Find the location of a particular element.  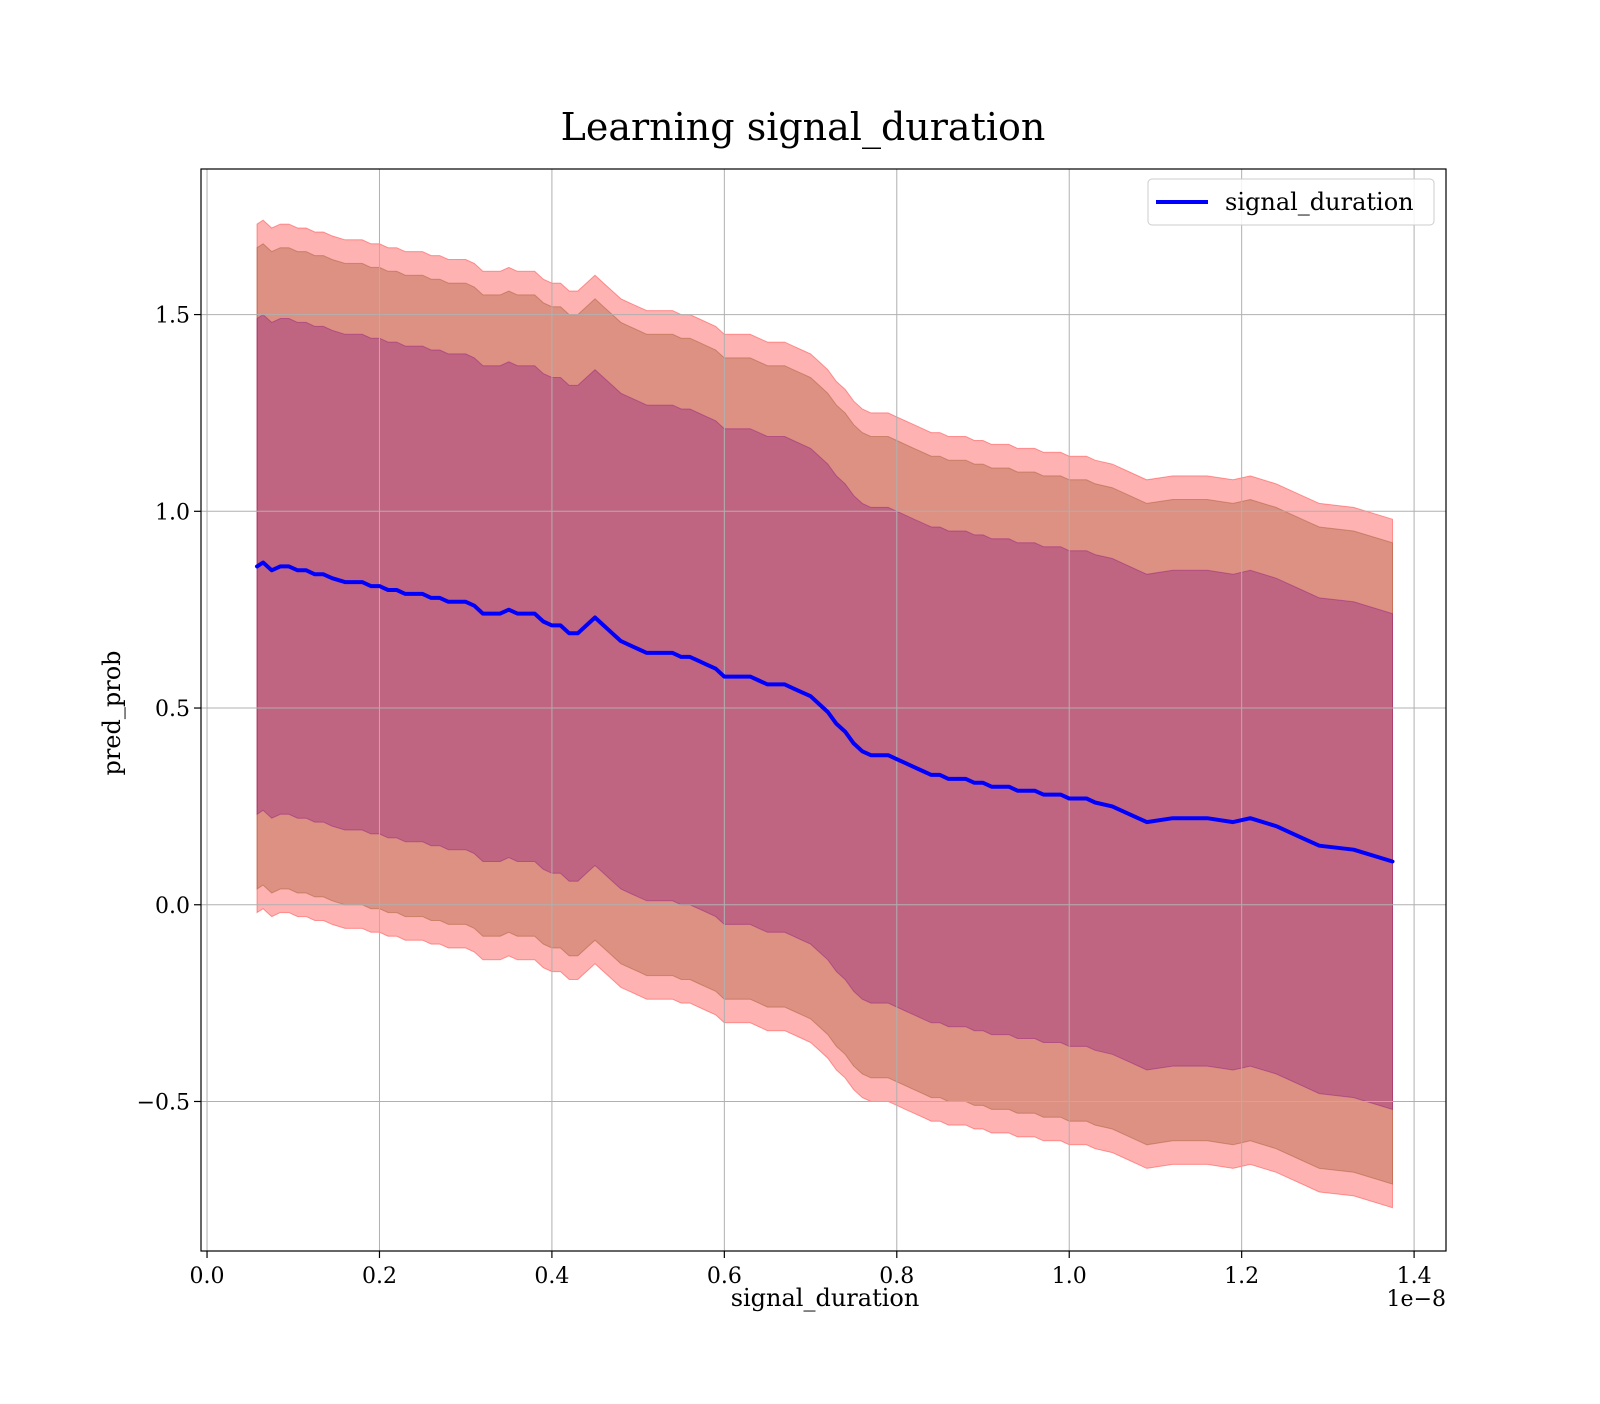

x-tick-label: 1.4 is located at coordinates (1414, 1276).